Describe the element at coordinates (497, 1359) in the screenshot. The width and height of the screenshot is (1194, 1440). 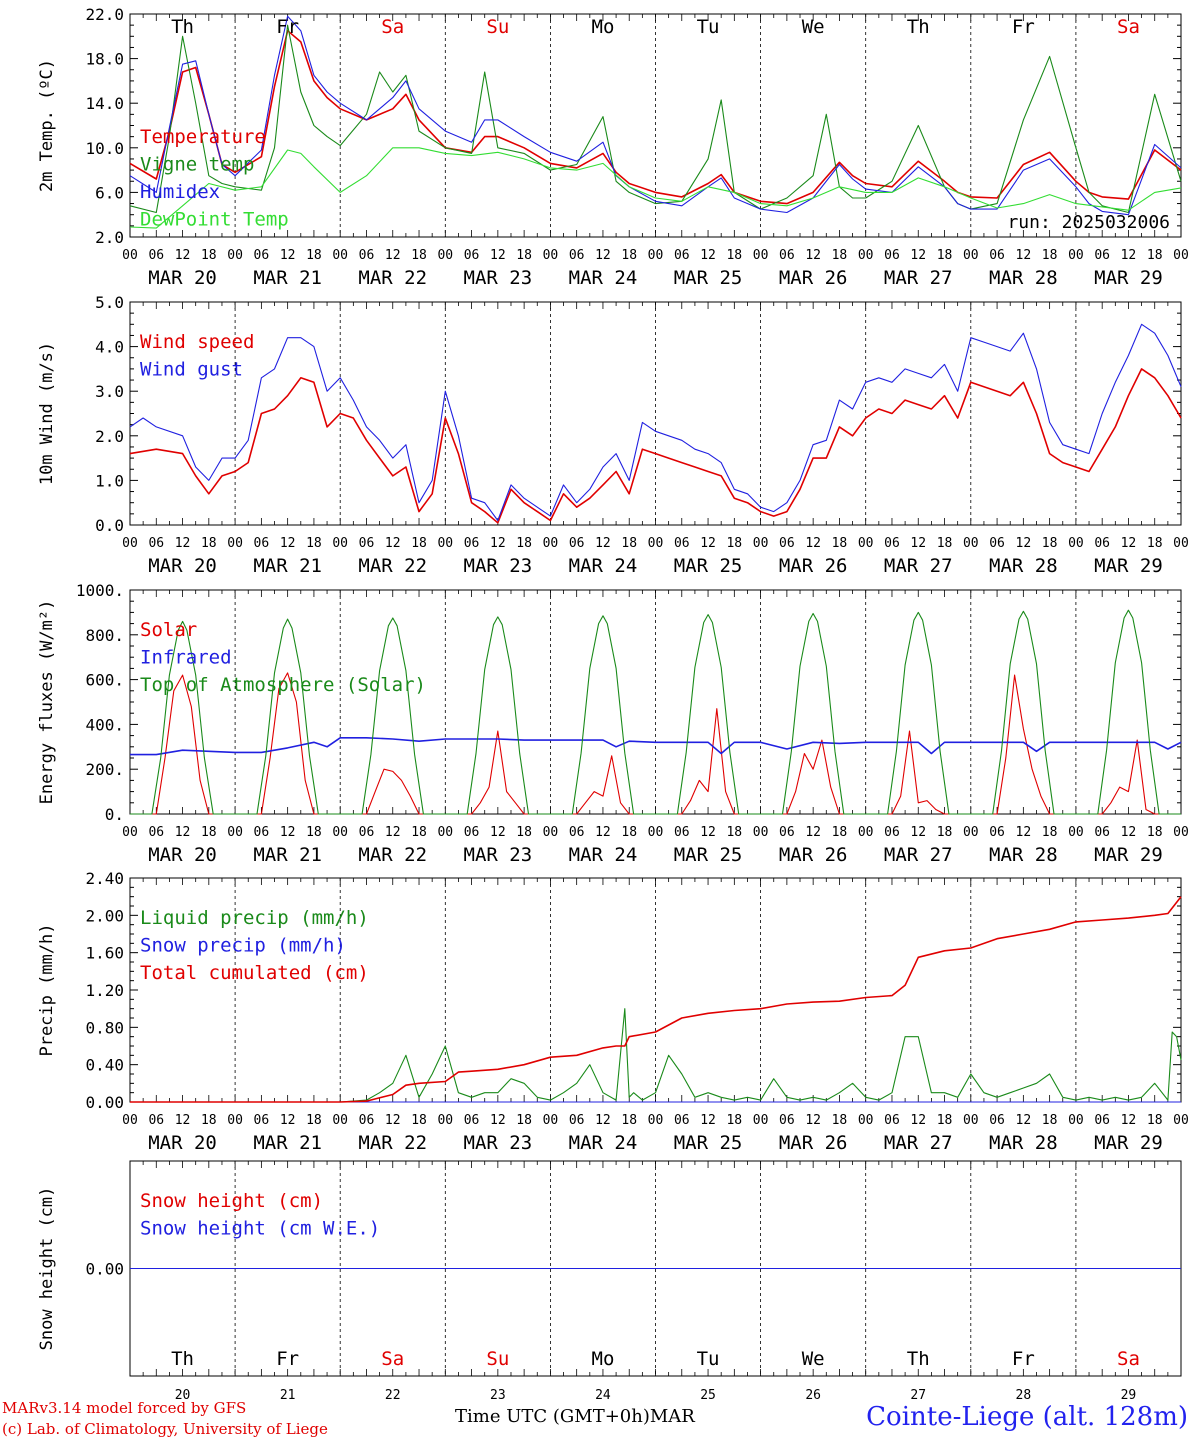
I see `weekday-label-bottom: Su` at that location.